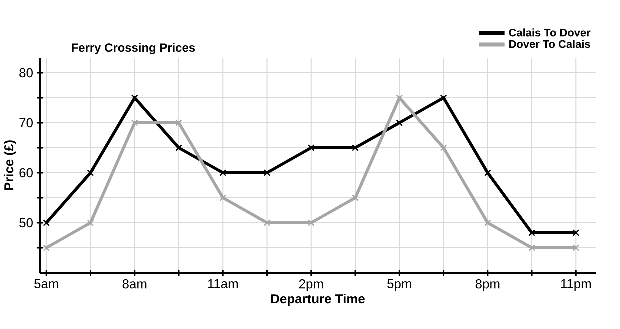  What do you see at coordinates (26, 73) in the screenshot?
I see `y-tick-label: 80` at bounding box center [26, 73].